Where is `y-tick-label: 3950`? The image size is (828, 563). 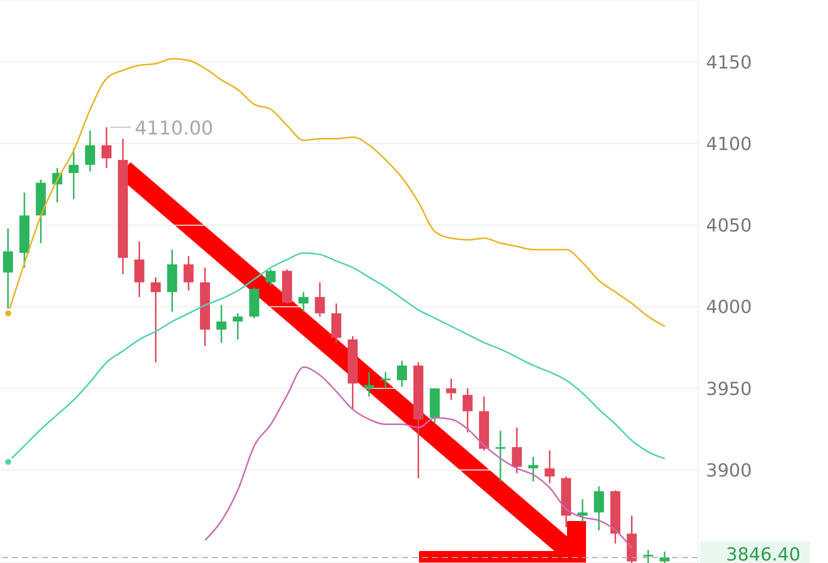 y-tick-label: 3950 is located at coordinates (729, 389).